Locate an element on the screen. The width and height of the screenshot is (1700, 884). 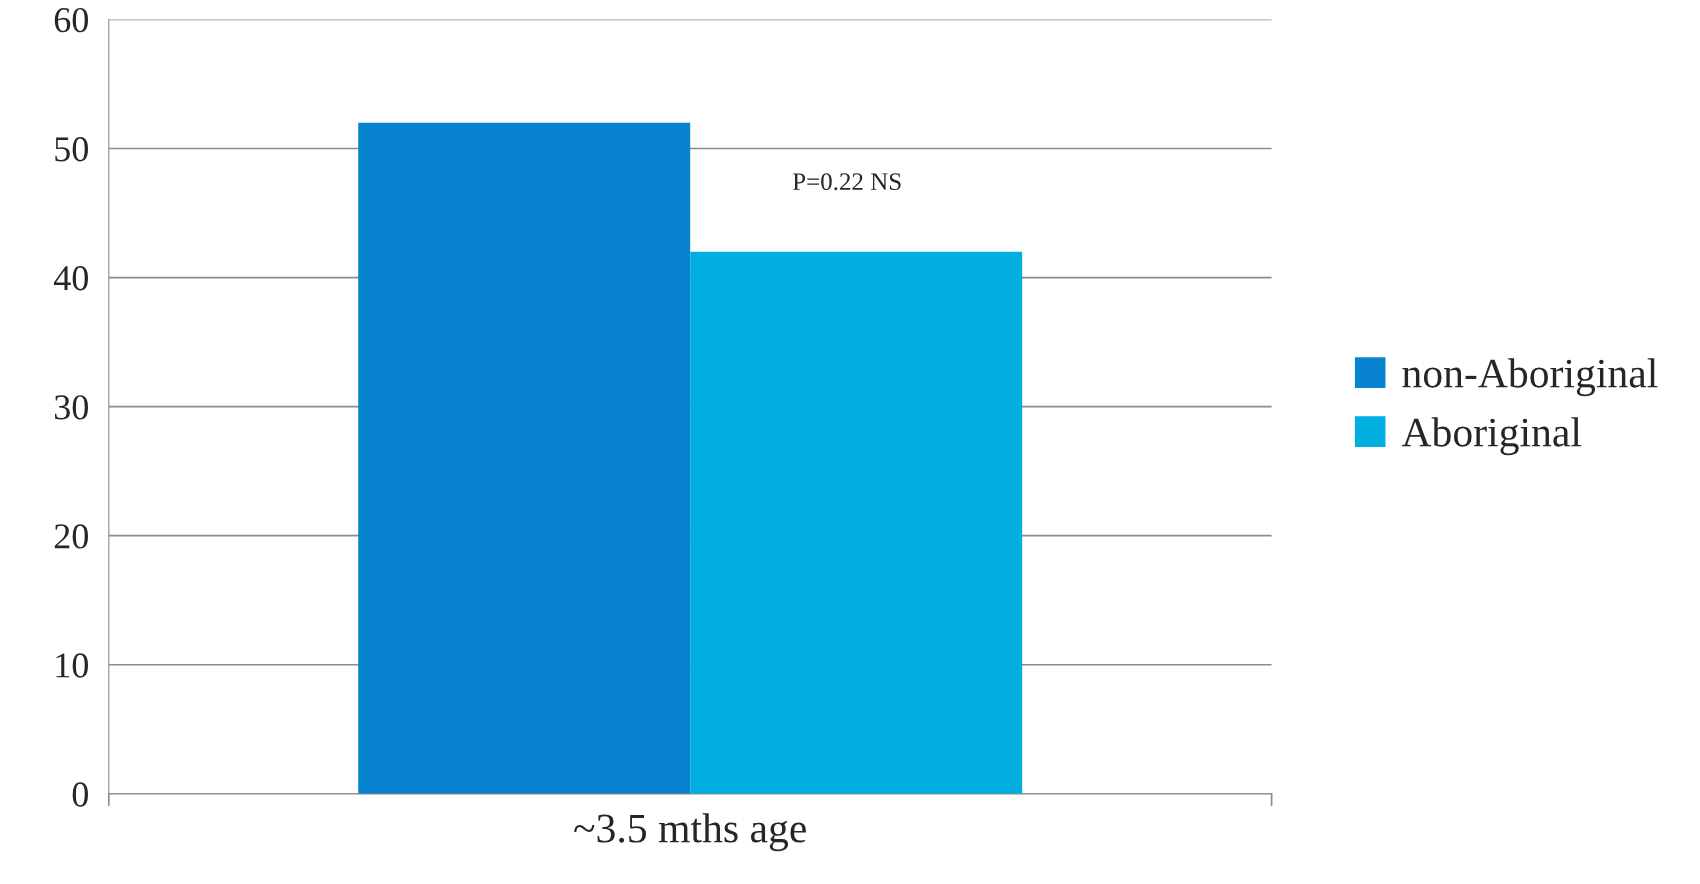
y-tick-label: 20 is located at coordinates (71, 536).